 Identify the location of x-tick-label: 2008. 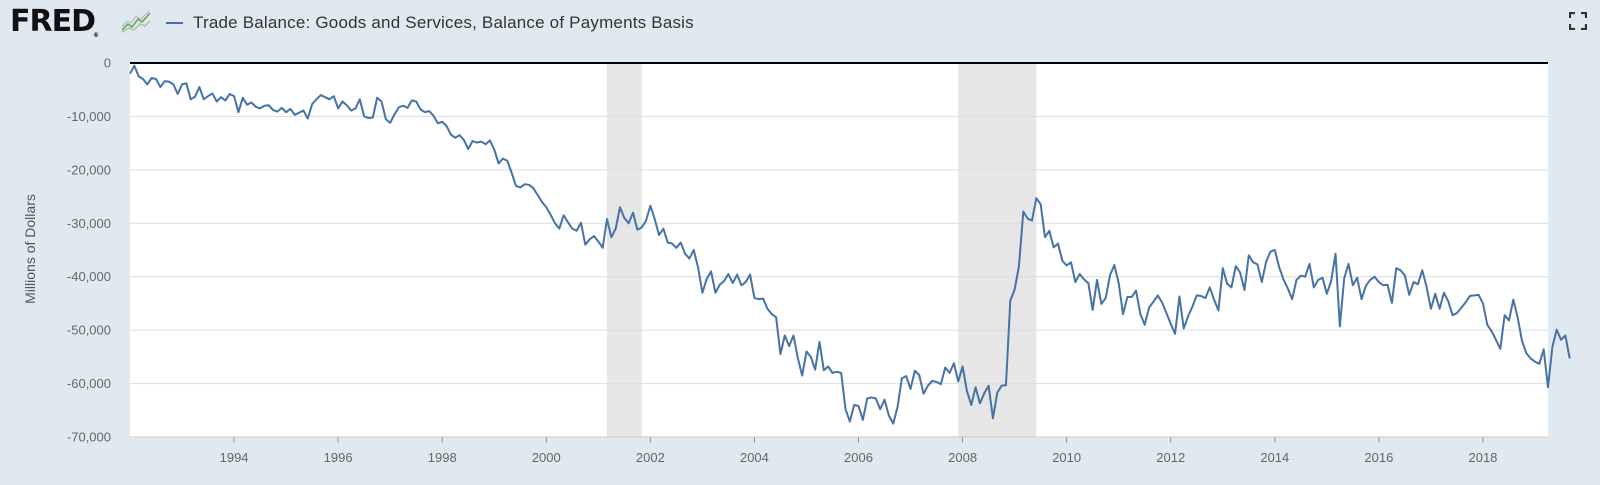
(962, 457).